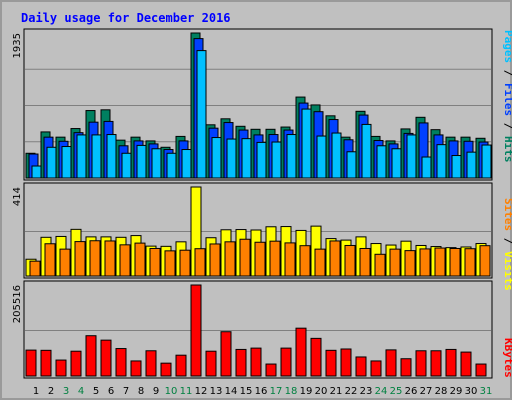 The image size is (512, 402). I want to click on chart-title: Daily usage for December 2016, so click(126, 18).